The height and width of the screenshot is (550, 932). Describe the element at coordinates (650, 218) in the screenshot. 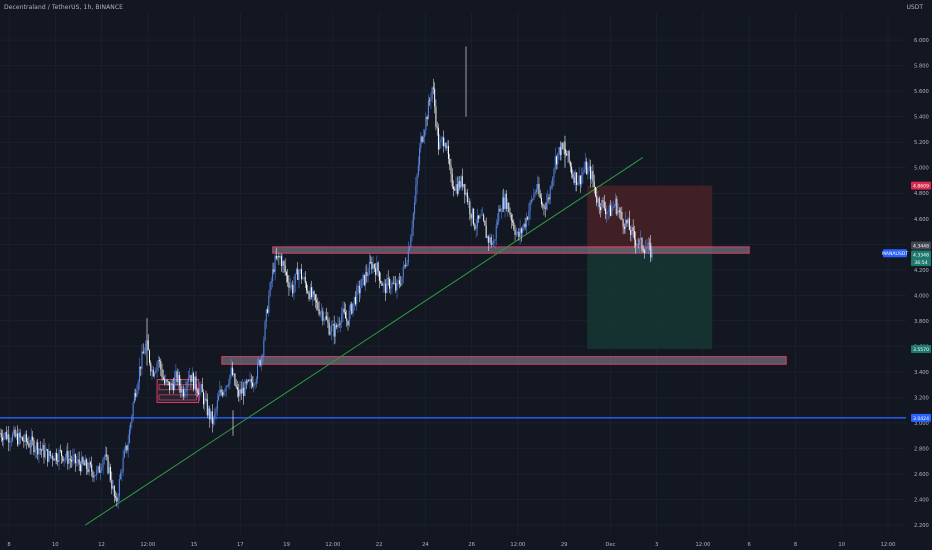

I see `stop-loss-zone` at that location.